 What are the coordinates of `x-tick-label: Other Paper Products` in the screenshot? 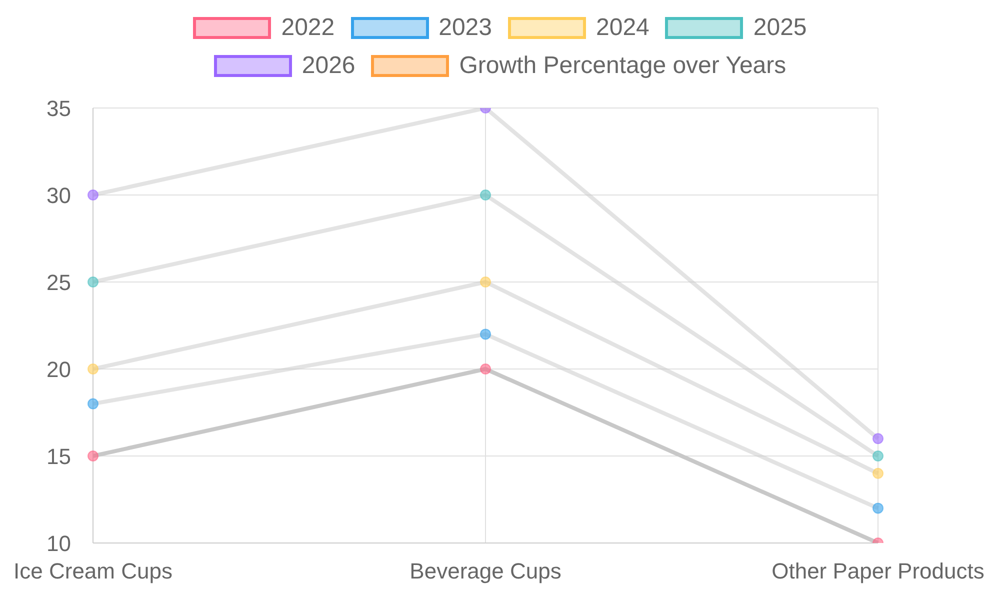 It's located at (878, 571).